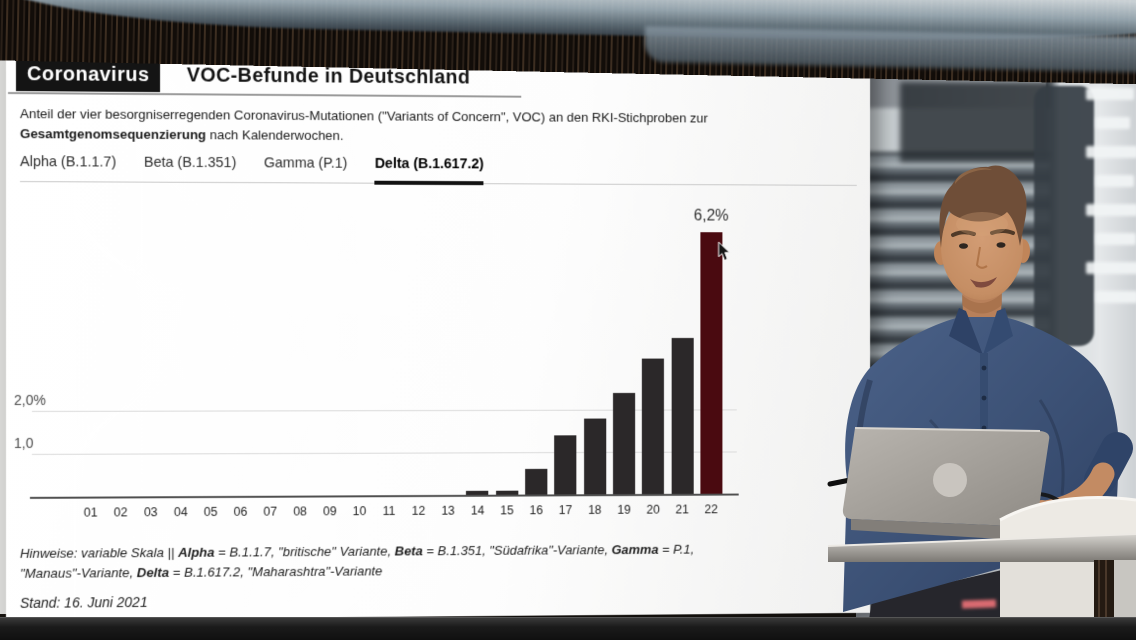  I want to click on x-tick-label: 05, so click(210, 511).